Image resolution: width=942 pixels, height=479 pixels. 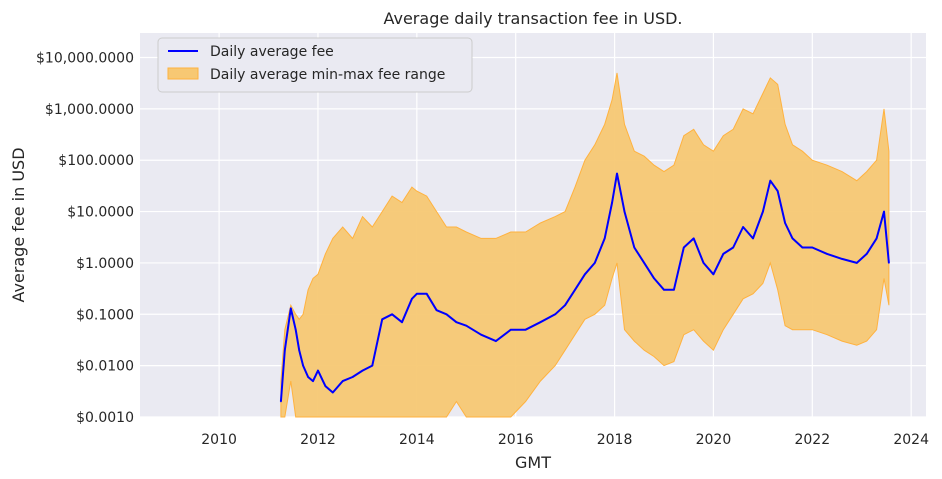 What do you see at coordinates (714, 440) in the screenshot?
I see `x-tick-label: 2020` at bounding box center [714, 440].